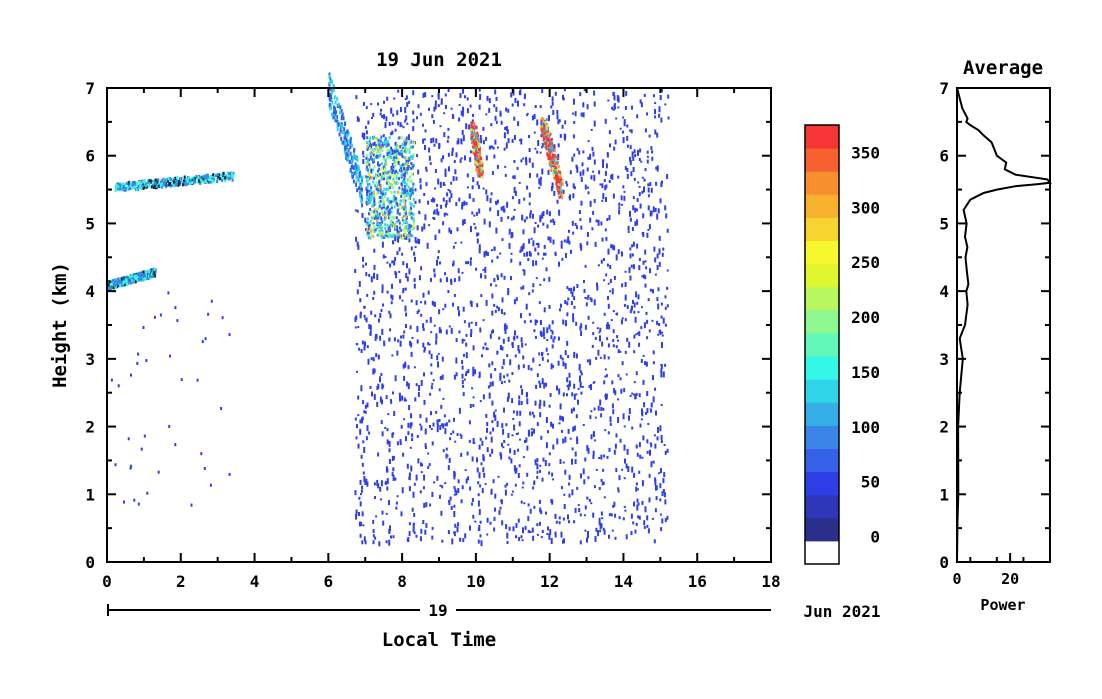  What do you see at coordinates (822, 345) in the screenshot?
I see `colorbar-swatches` at bounding box center [822, 345].